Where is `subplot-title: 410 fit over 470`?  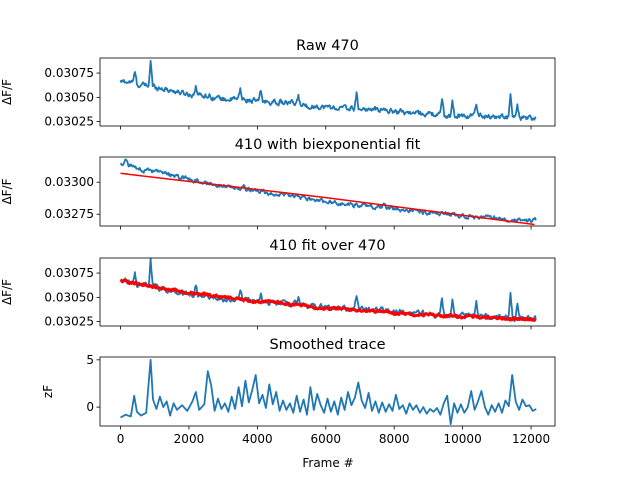
subplot-title: 410 fit over 470 is located at coordinates (327, 246).